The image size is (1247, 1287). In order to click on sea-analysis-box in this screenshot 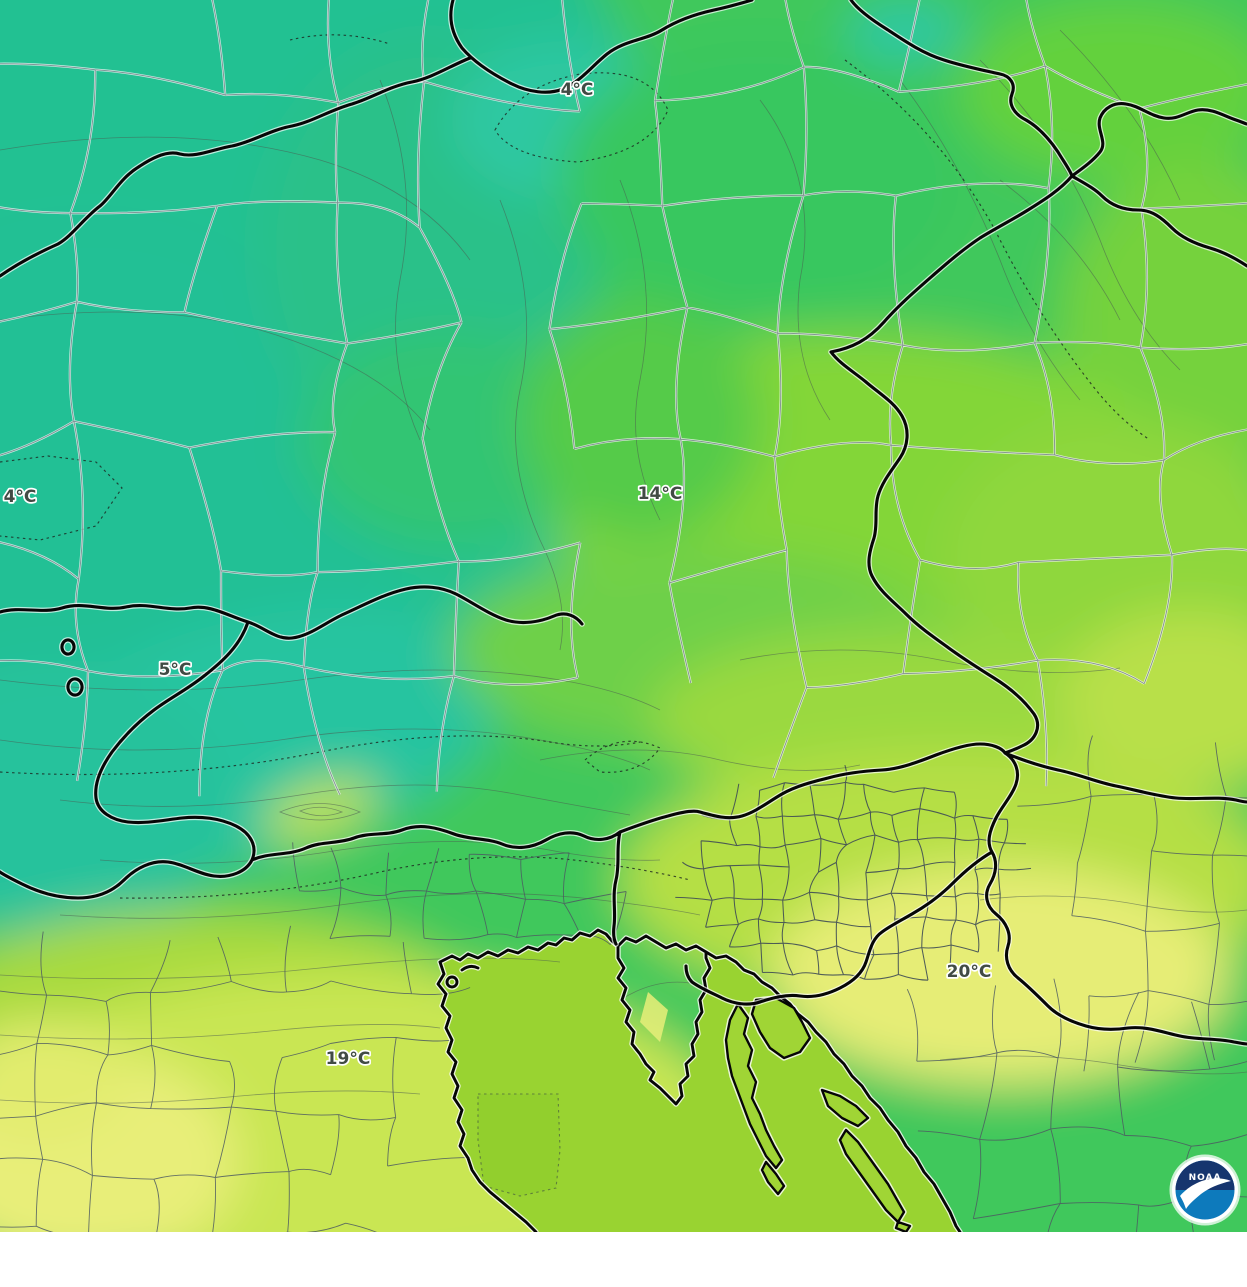, I will do `click(519, 1145)`.